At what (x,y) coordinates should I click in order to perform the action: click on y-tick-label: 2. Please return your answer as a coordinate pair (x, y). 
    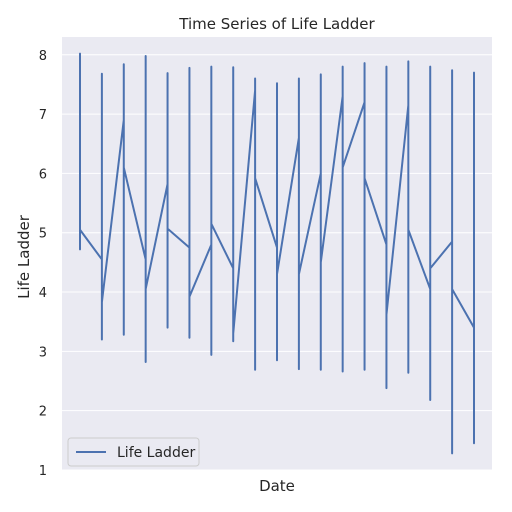
    Looking at the image, I should click on (43, 412).